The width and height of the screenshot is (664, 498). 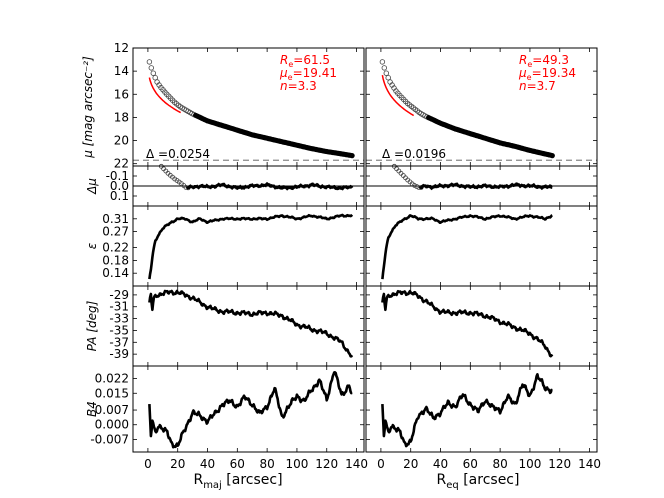 I want to click on panel-dmu-right, so click(x=481, y=185).